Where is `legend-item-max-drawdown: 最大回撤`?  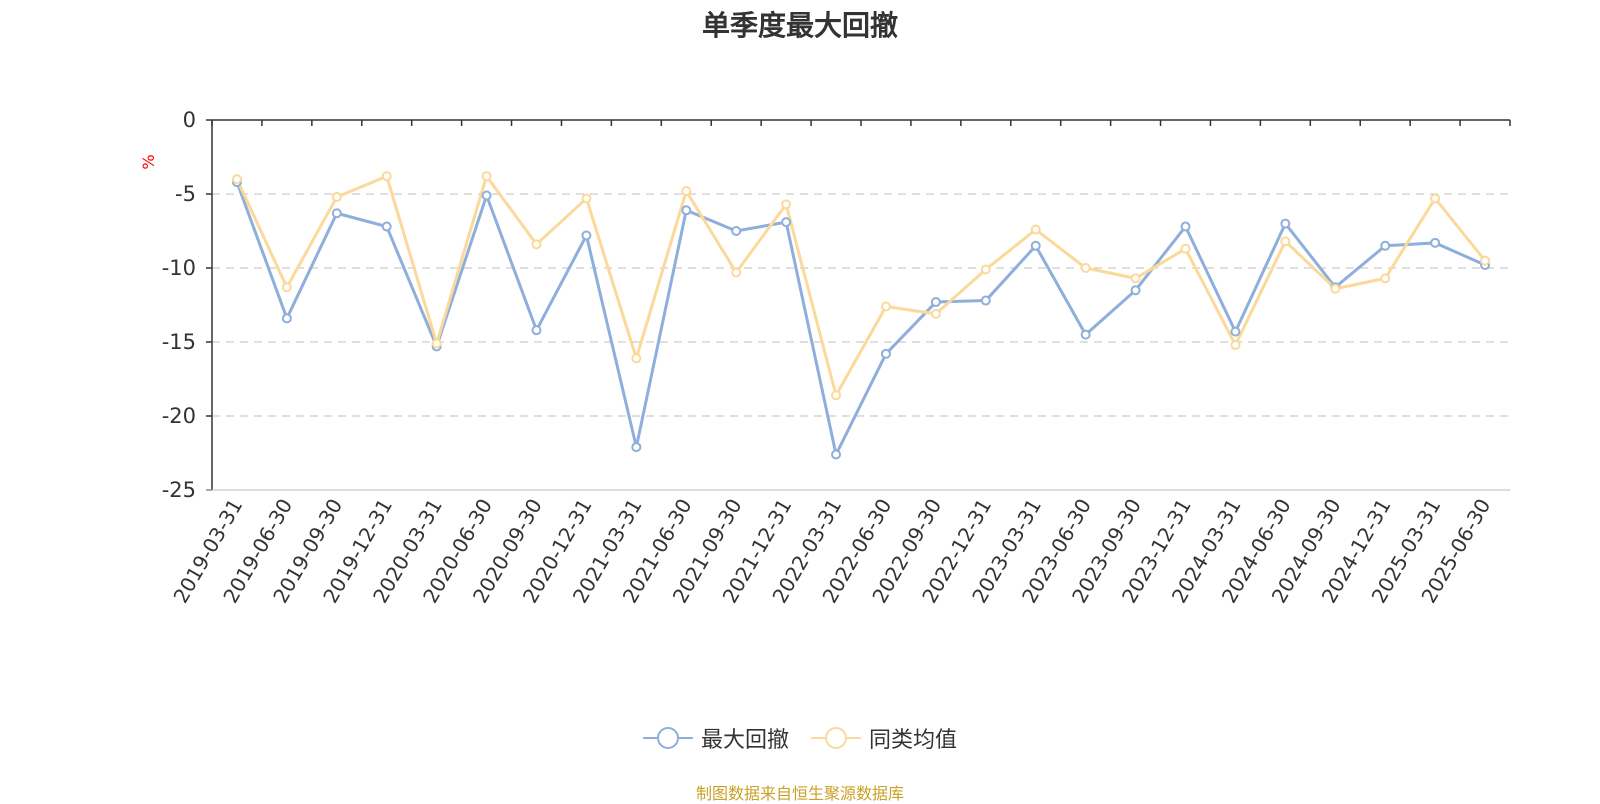
legend-item-max-drawdown: 最大回撤 is located at coordinates (715, 738).